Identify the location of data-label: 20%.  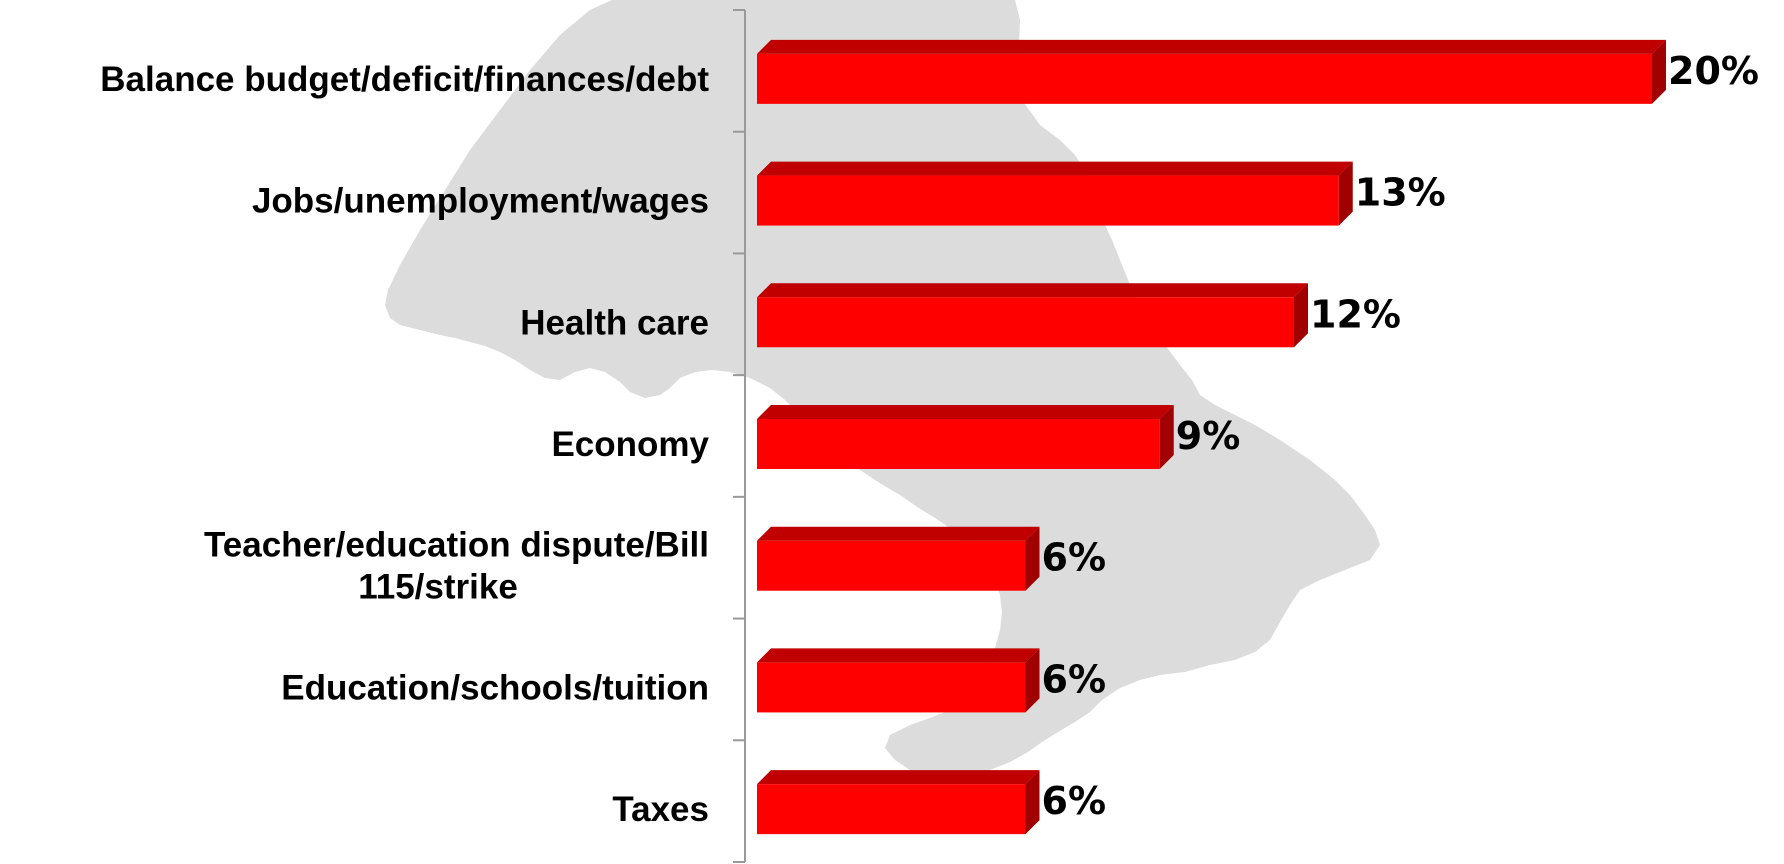
(1713, 71).